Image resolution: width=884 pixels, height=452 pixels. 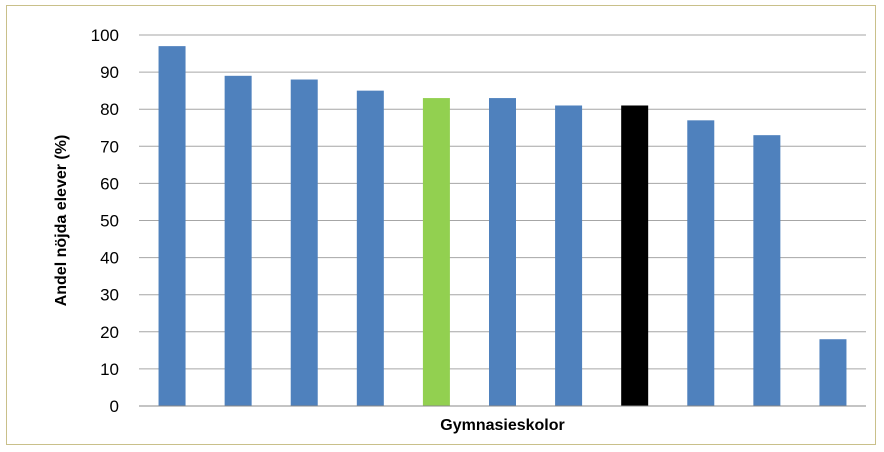 I want to click on y-tick-labels: 0 10 20 30 40 50 60 70 80 90 100, so click(x=105, y=221).